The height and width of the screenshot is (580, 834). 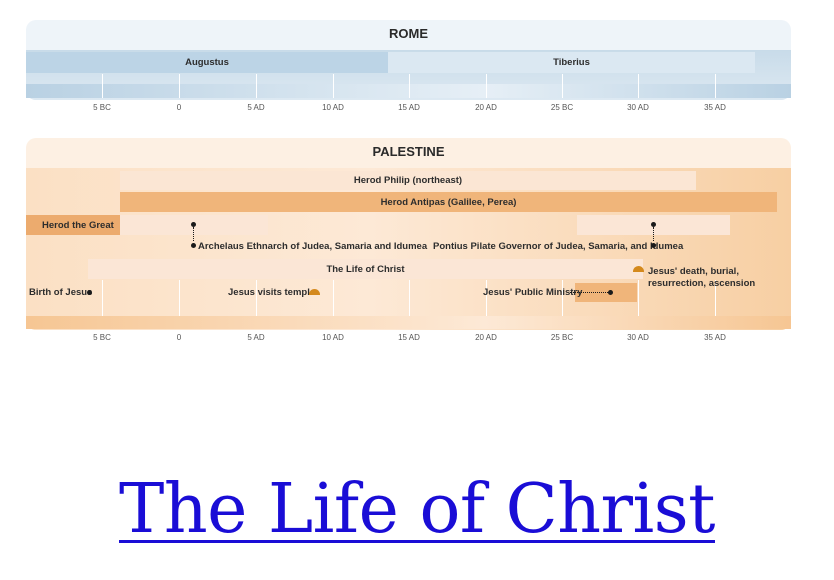 What do you see at coordinates (533, 292) in the screenshot?
I see `ministry-label: Jesus' Public Ministry` at bounding box center [533, 292].